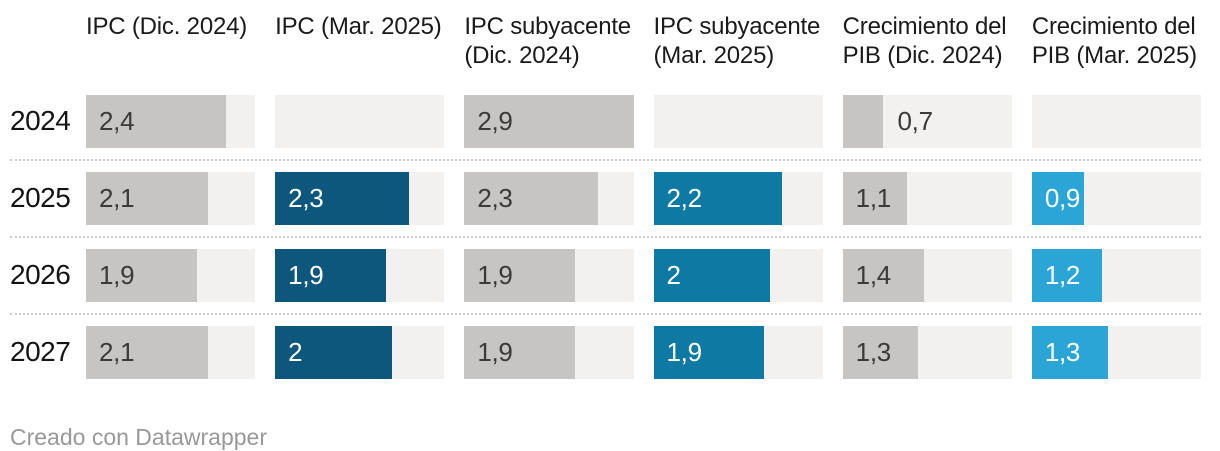  What do you see at coordinates (138, 437) in the screenshot?
I see `datawrapper-attribution-link: Creado con Datawrapper` at bounding box center [138, 437].